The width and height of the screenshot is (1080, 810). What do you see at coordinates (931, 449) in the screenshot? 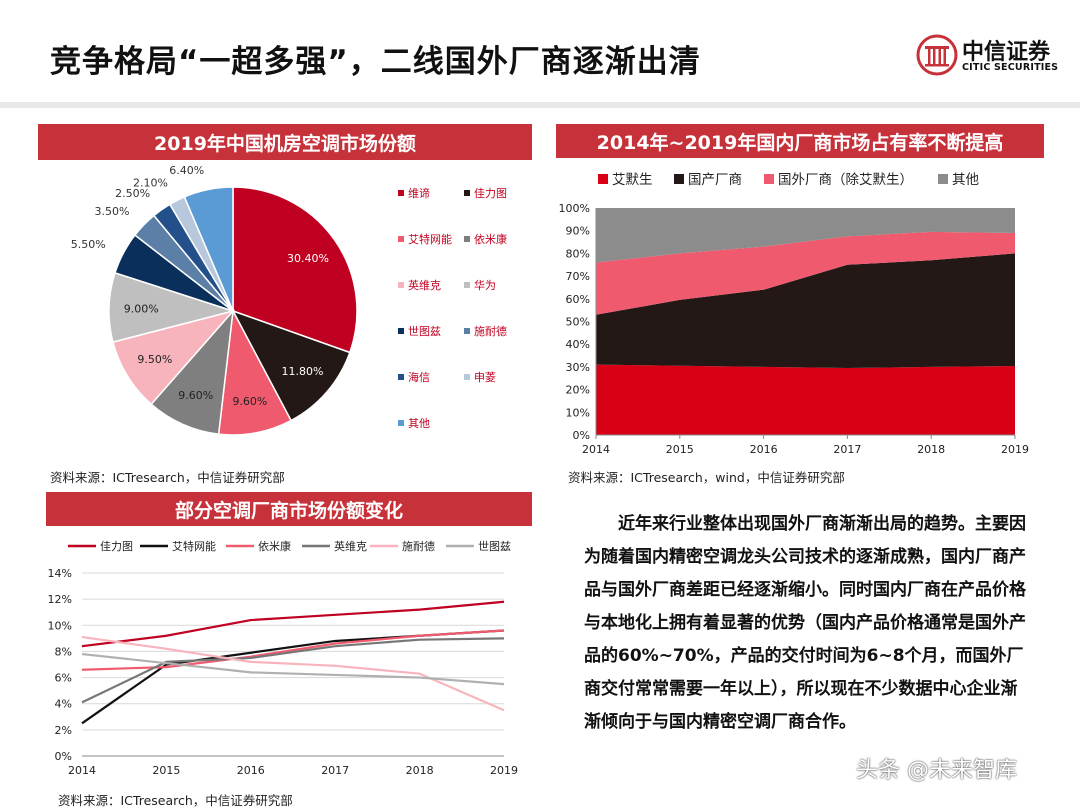
I see `area-x-tick-label: 2018` at bounding box center [931, 449].